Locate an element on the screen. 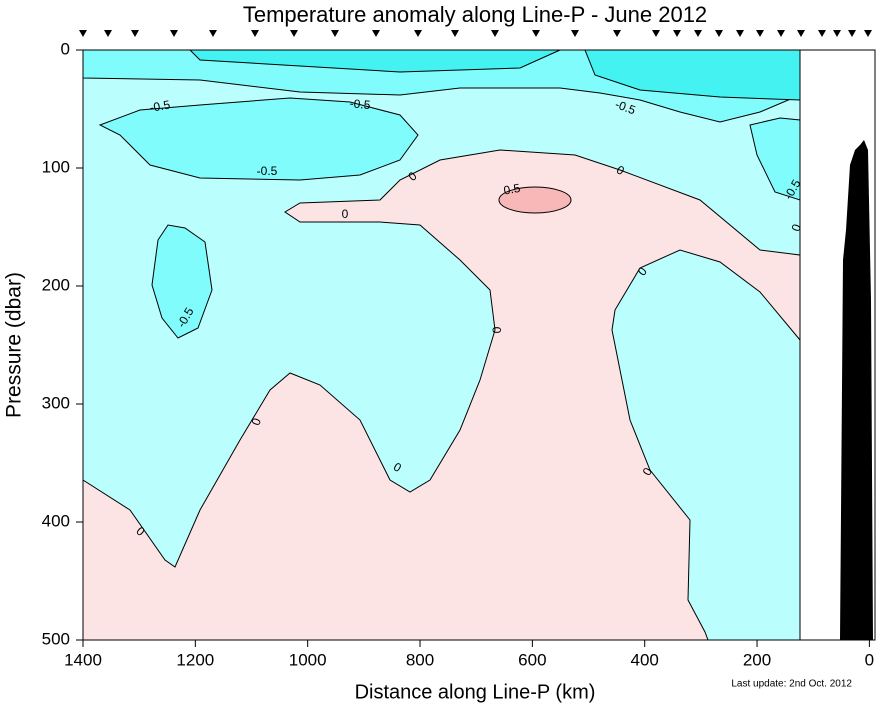 The height and width of the screenshot is (708, 878). x-tick-label: 600 is located at coordinates (532, 659).